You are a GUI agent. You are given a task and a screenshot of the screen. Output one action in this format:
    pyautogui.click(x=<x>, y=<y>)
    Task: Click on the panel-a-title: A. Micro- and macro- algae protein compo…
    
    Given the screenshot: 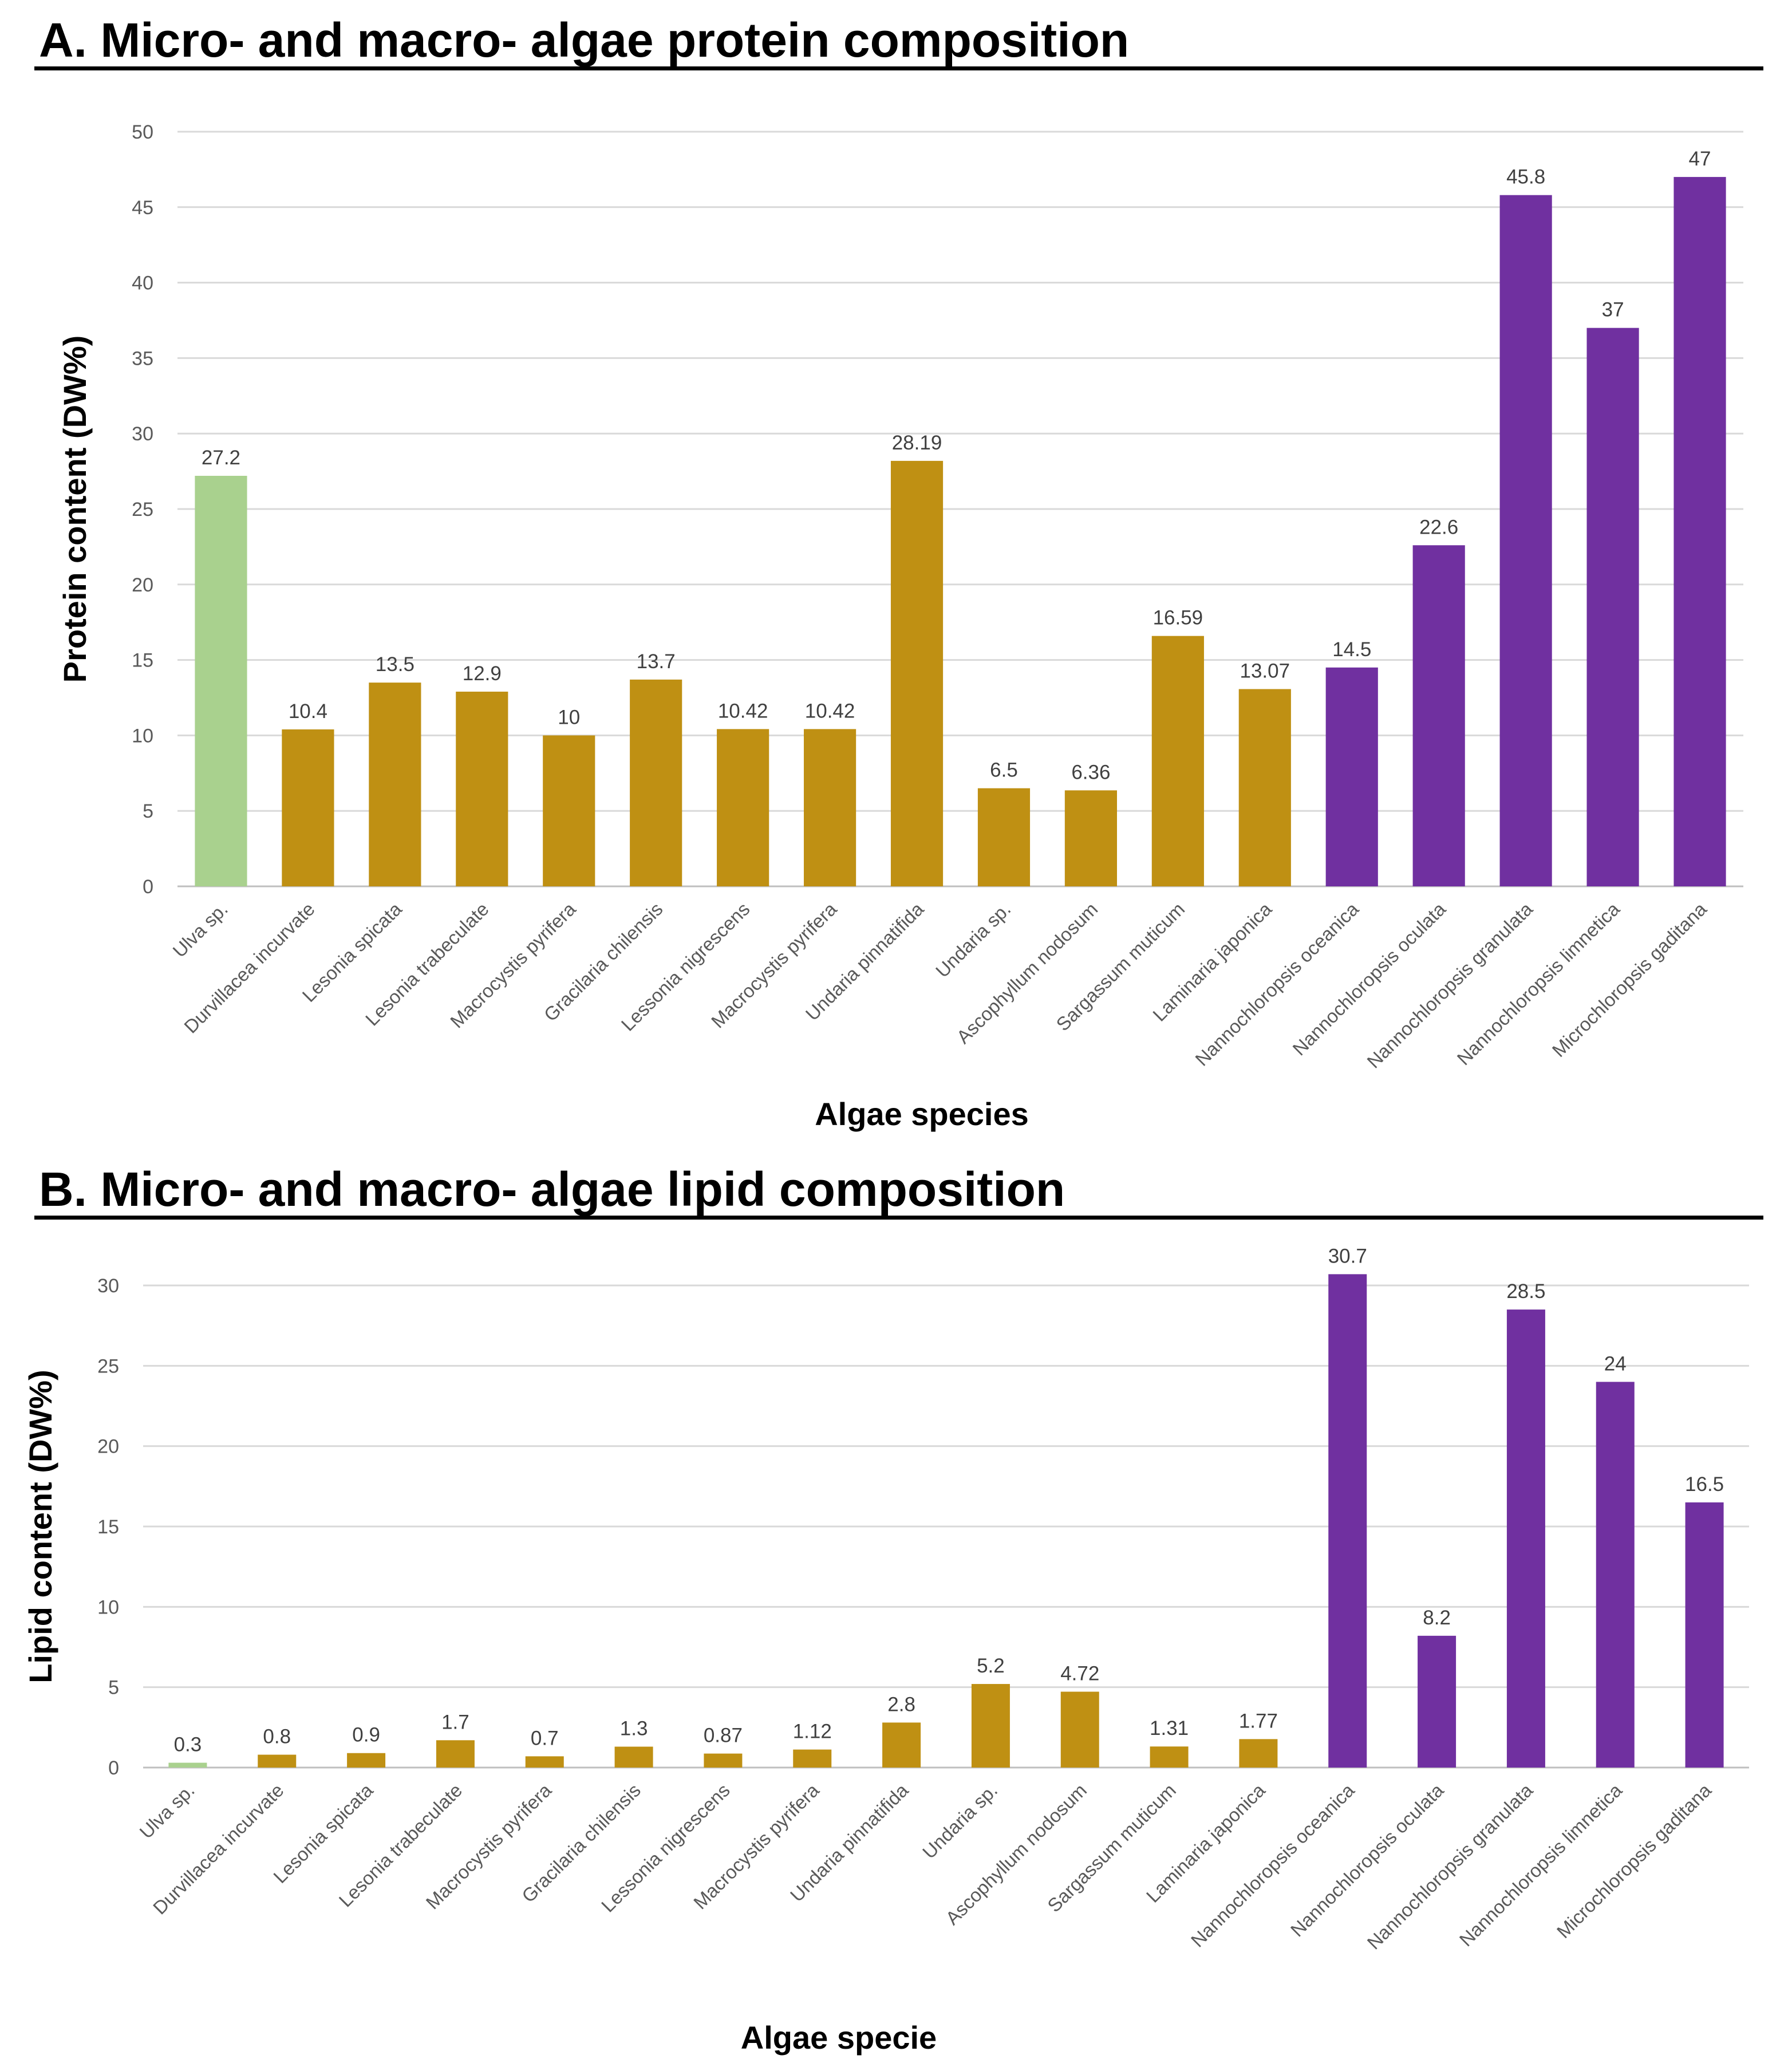 What is the action you would take?
    pyautogui.click(x=584, y=40)
    